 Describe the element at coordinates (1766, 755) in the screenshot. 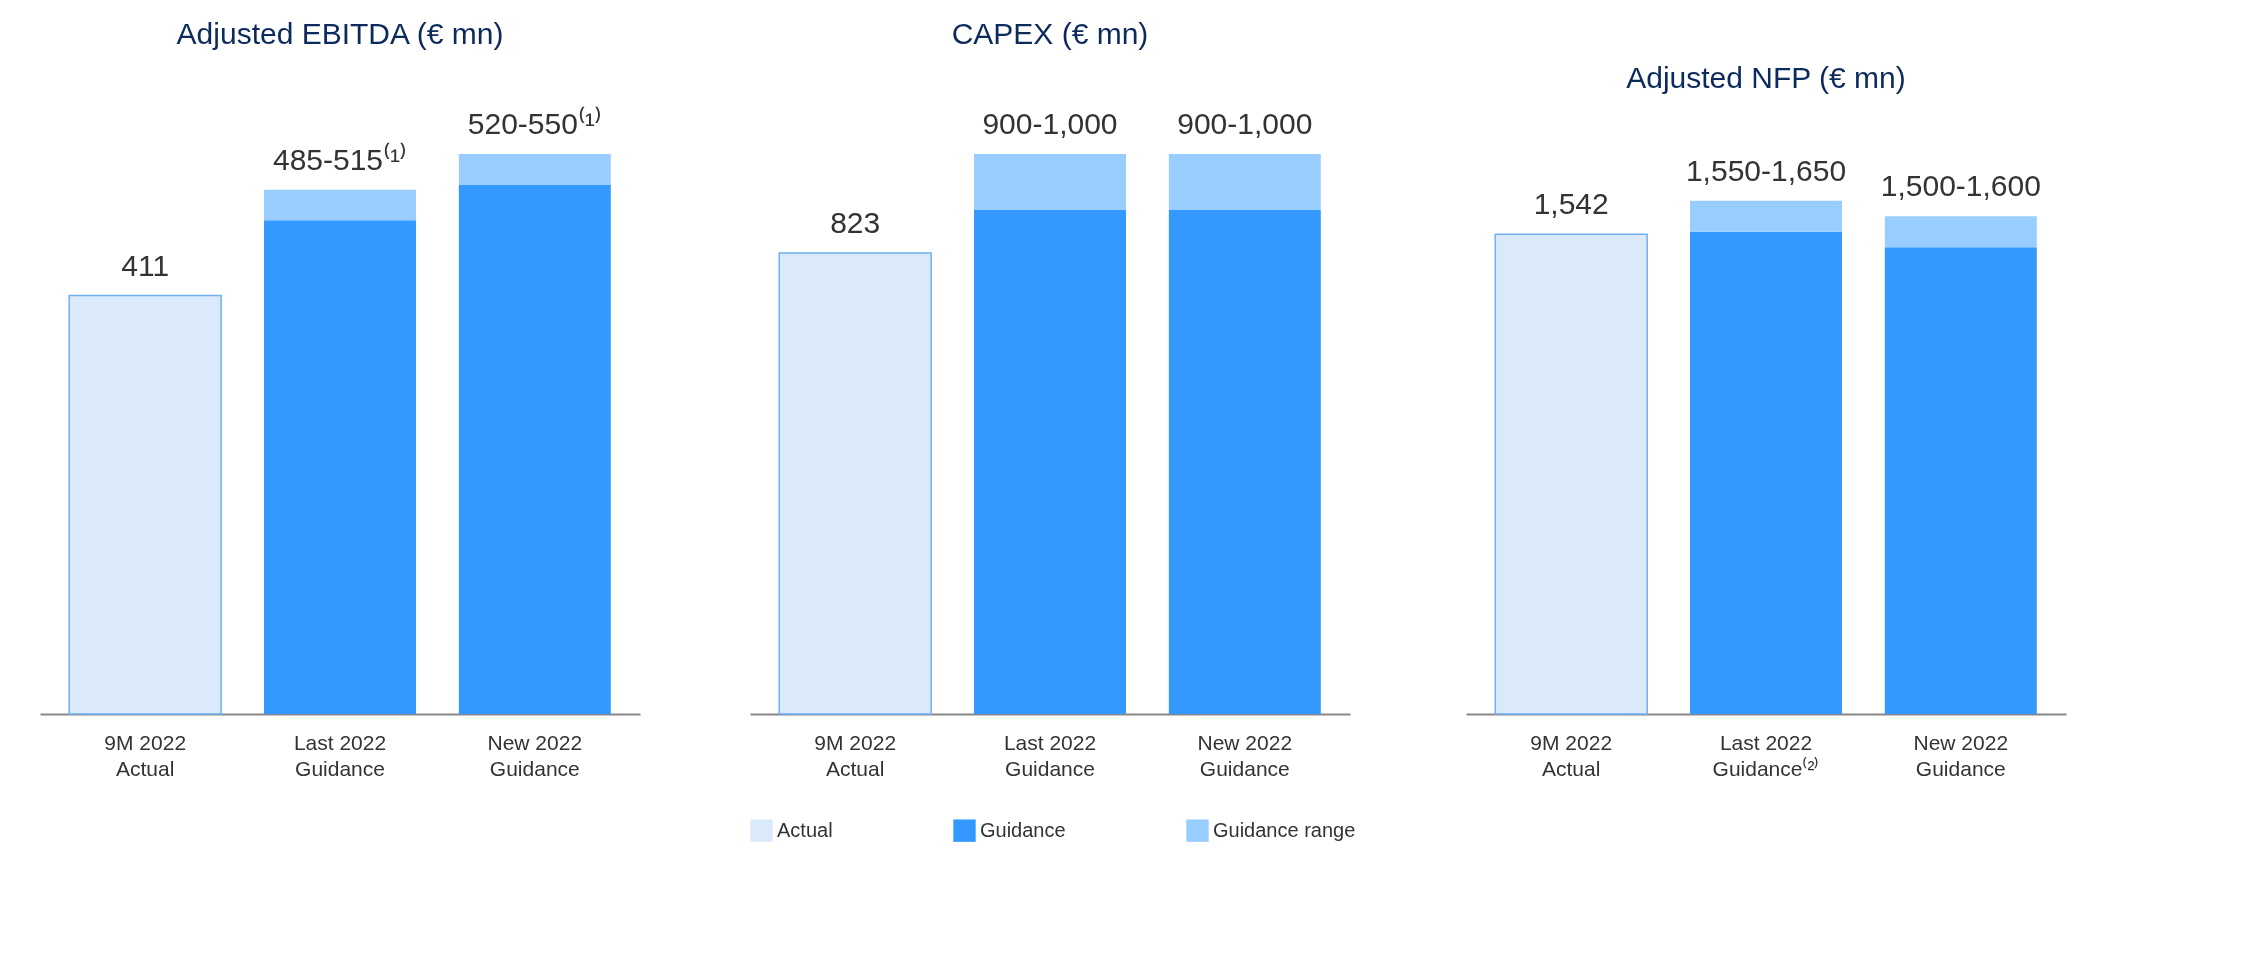

I see `x-tick-label: Last 2022 Guidance⁽²⁾` at that location.